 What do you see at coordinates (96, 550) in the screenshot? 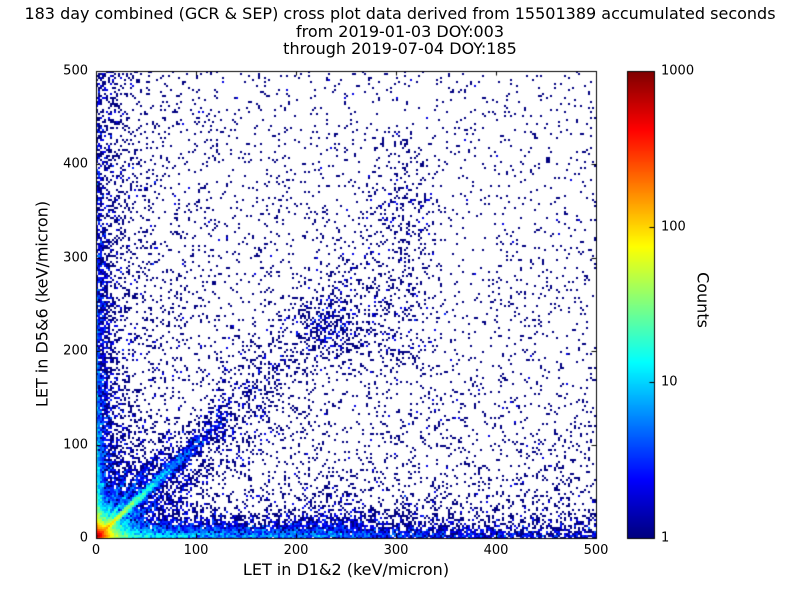
I see `x-tick-label: 0` at bounding box center [96, 550].